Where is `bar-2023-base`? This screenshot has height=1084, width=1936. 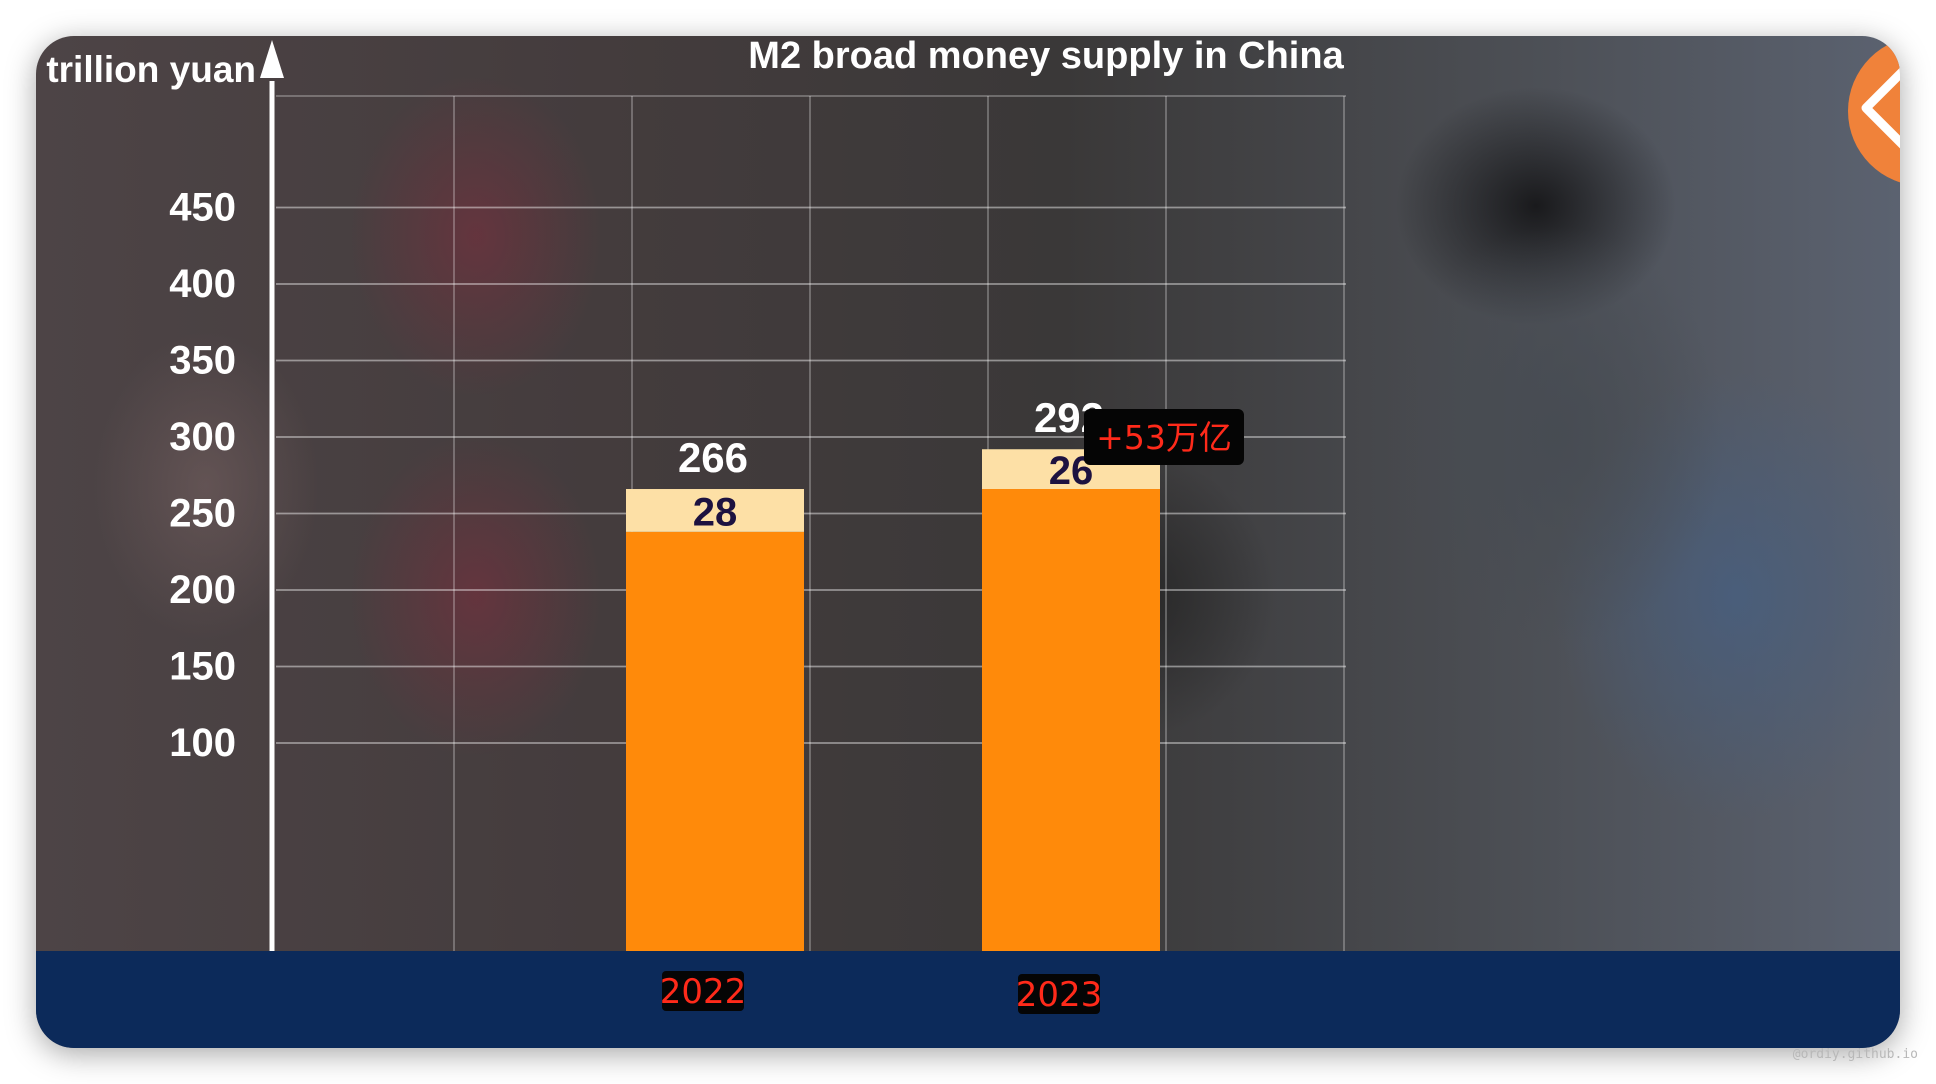
bar-2023-base is located at coordinates (1071, 720).